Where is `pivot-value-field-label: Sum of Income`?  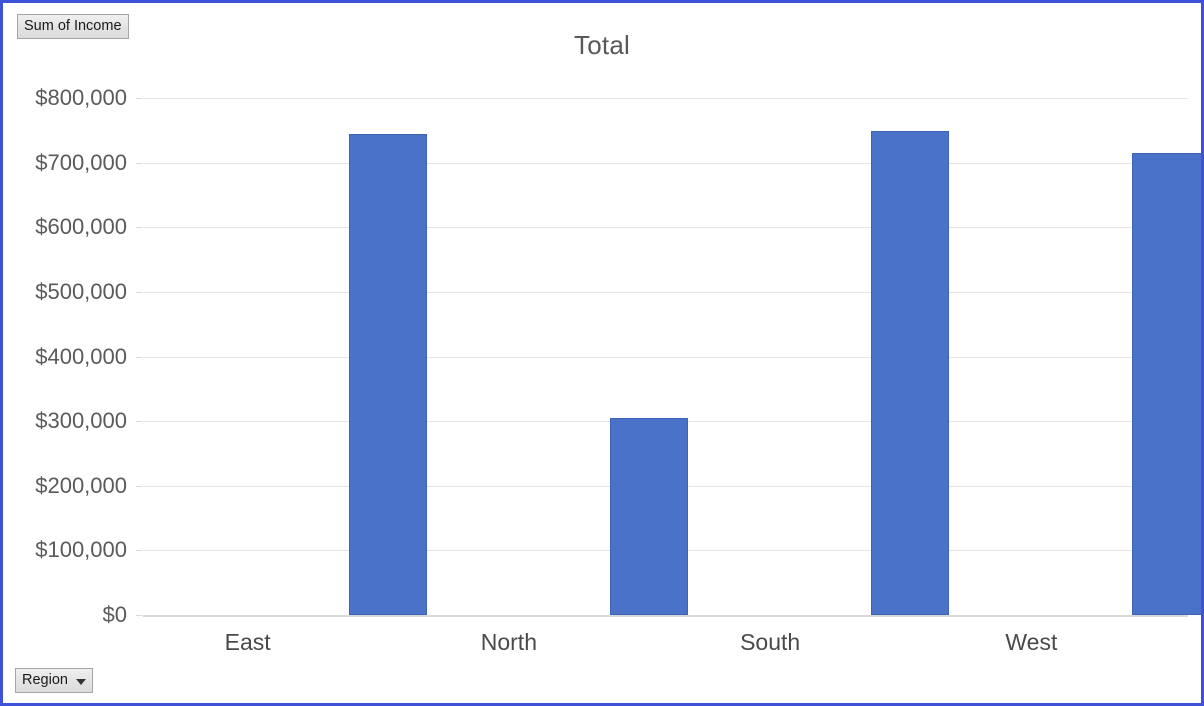
pivot-value-field-label: Sum of Income is located at coordinates (73, 26).